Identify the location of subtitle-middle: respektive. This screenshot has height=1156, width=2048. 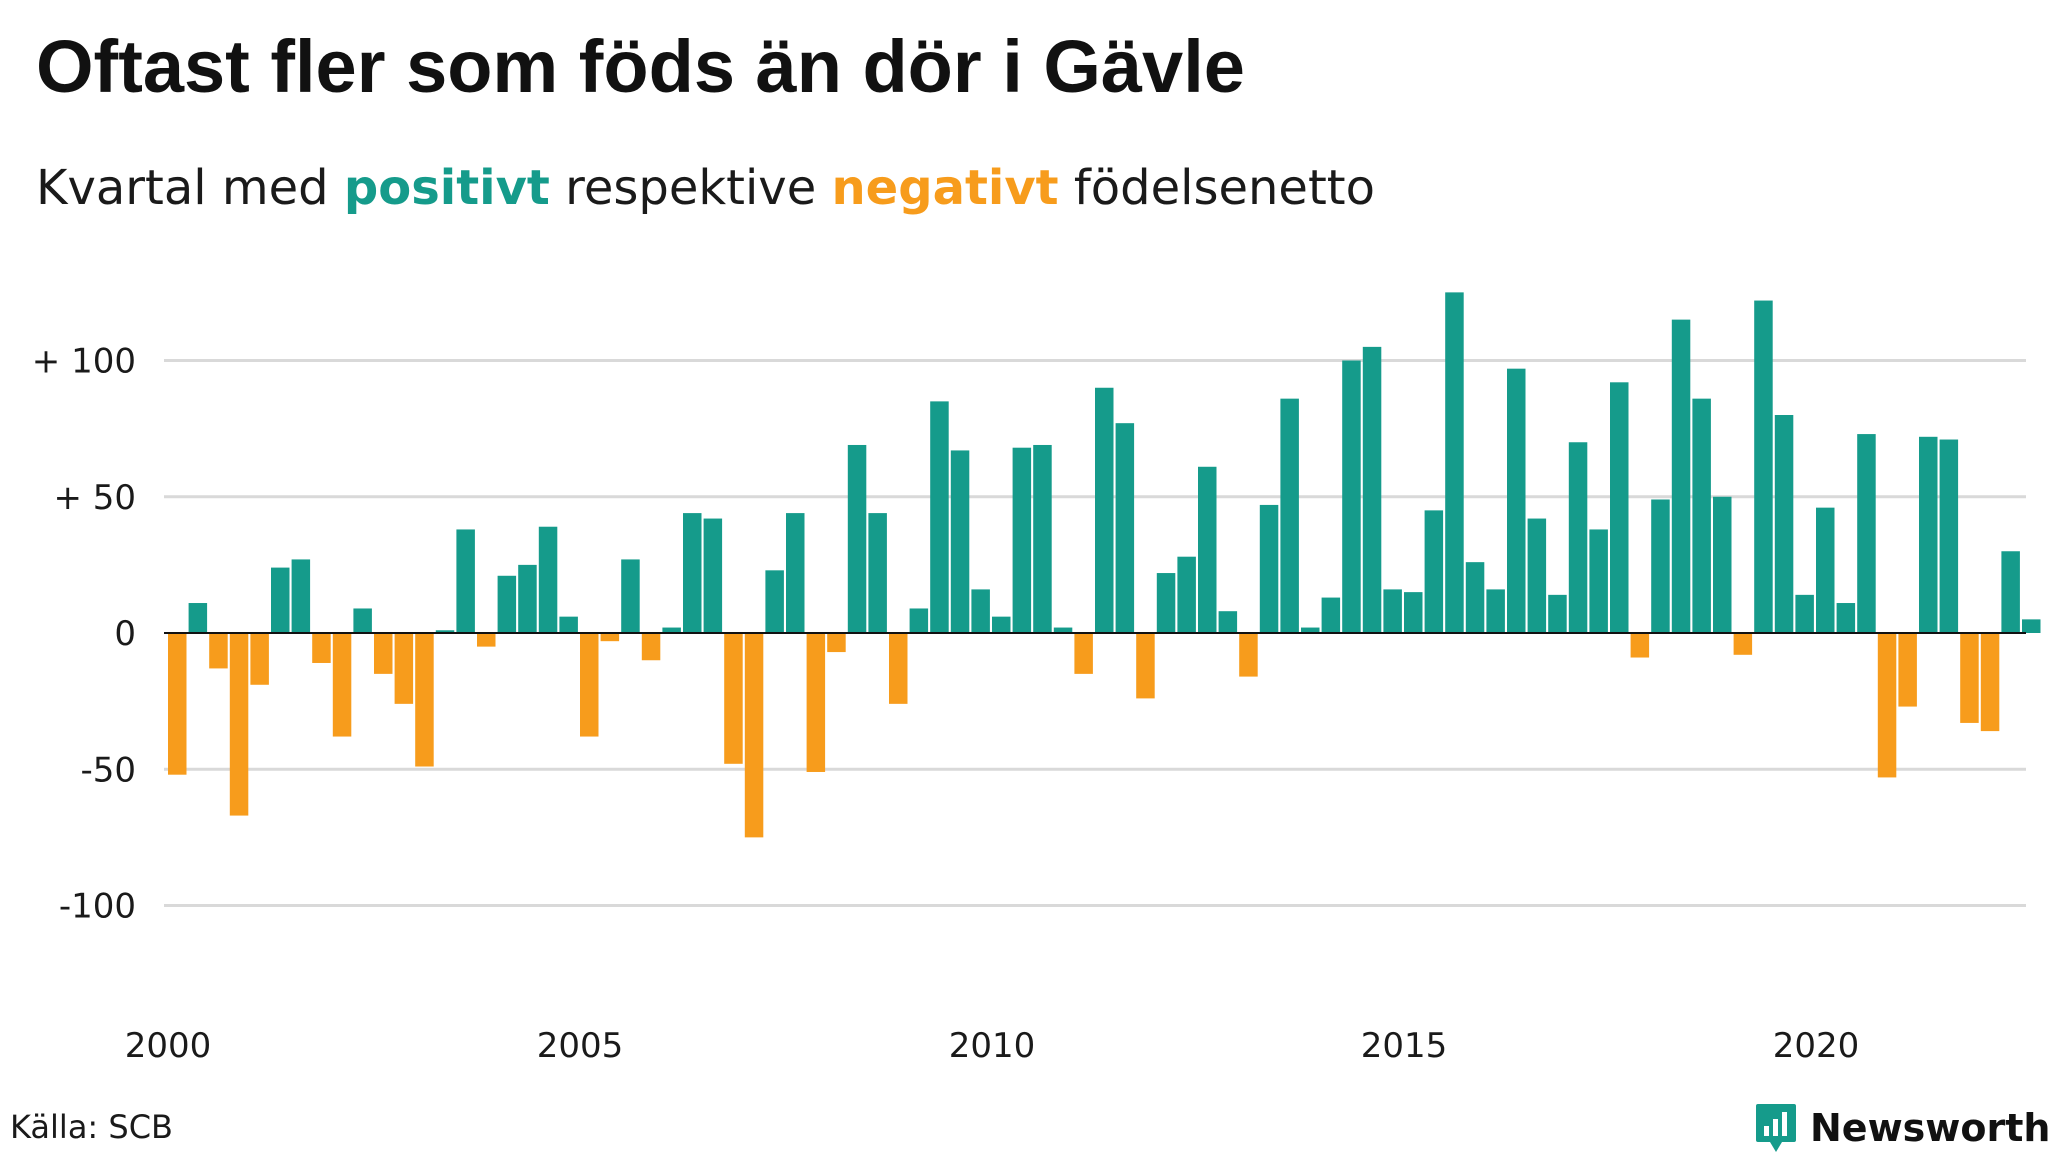
(690, 188).